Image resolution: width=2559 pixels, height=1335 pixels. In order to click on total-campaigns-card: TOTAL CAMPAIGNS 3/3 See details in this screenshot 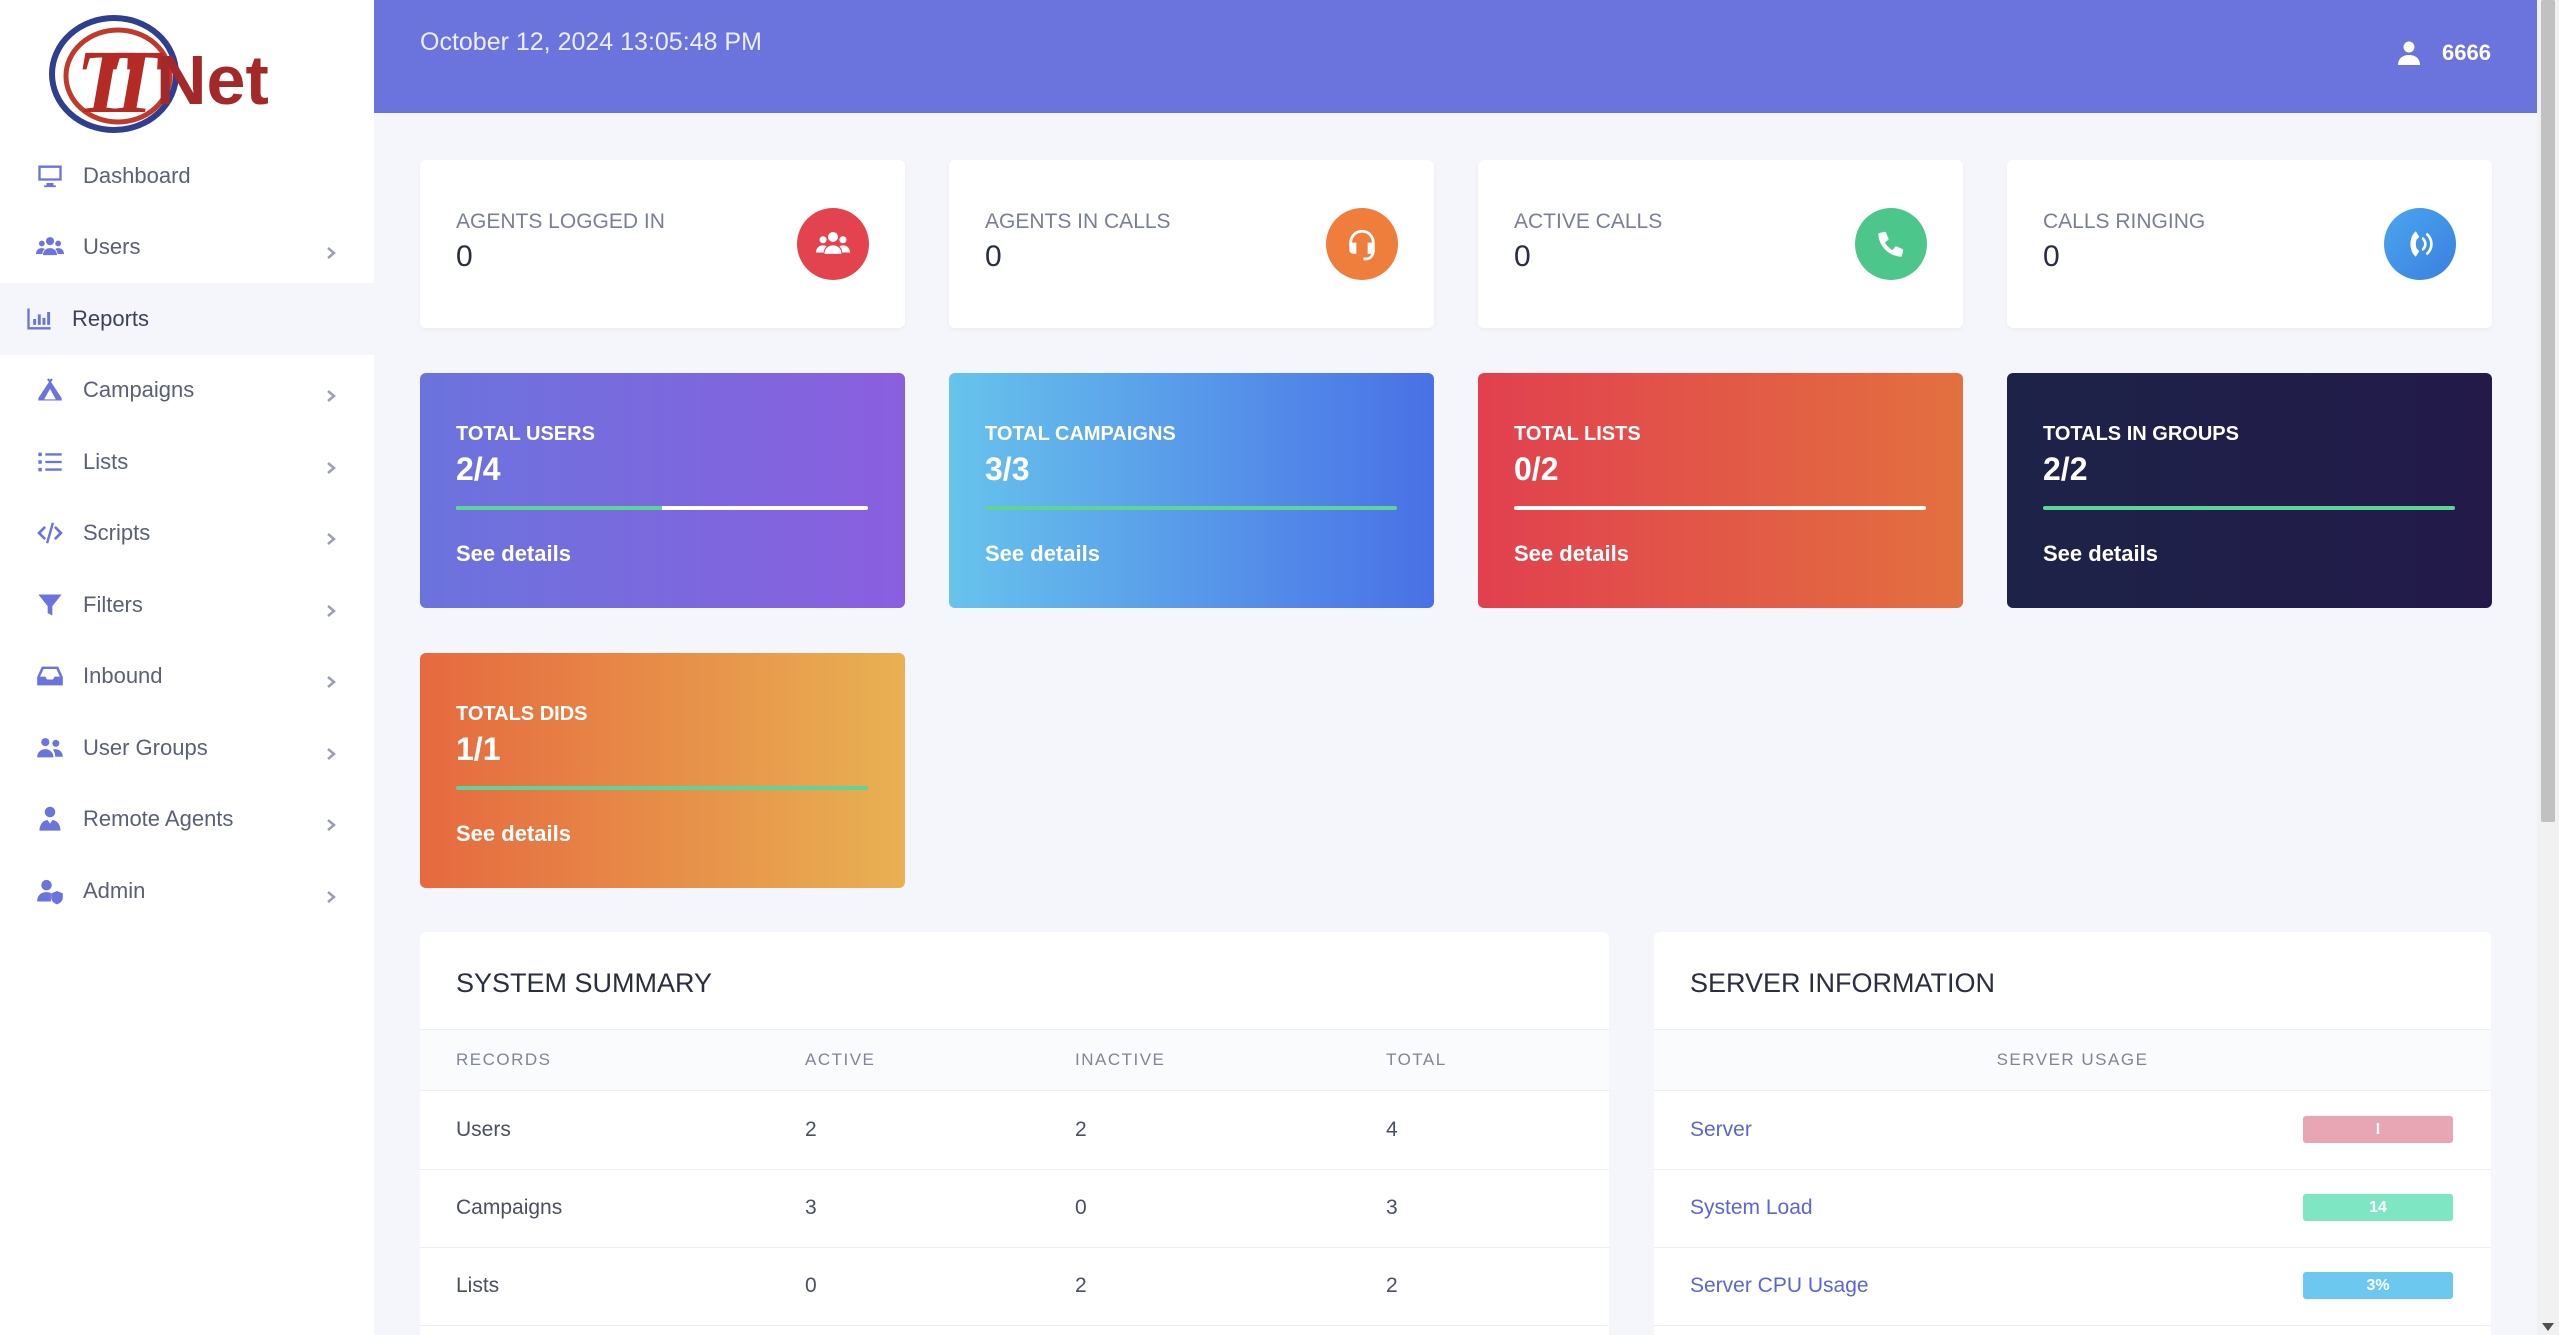, I will do `click(1191, 490)`.